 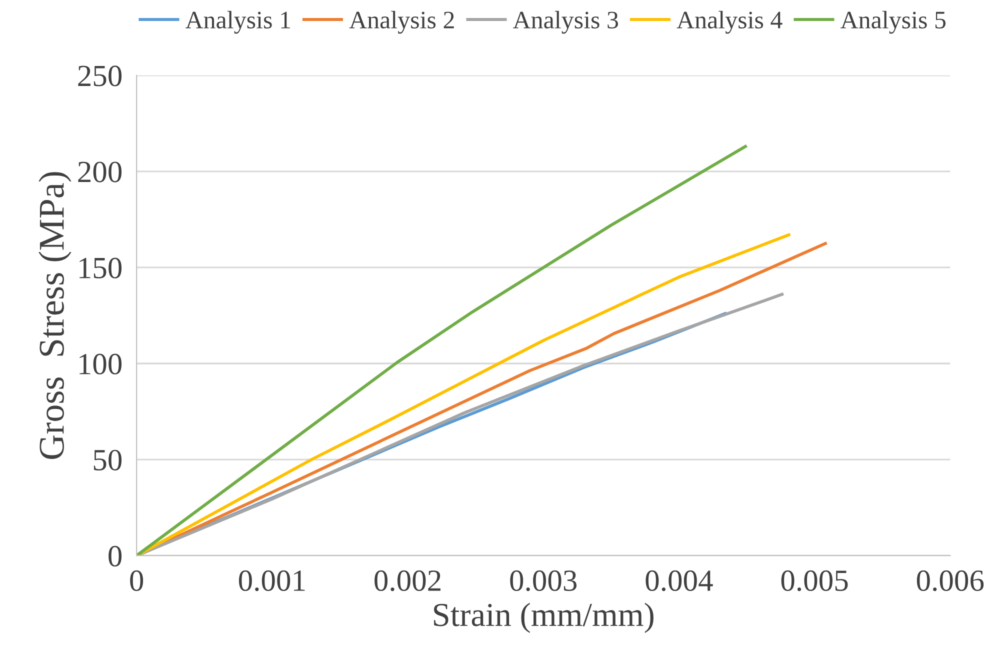 I want to click on x-tick-label: 0.003, so click(x=543, y=581).